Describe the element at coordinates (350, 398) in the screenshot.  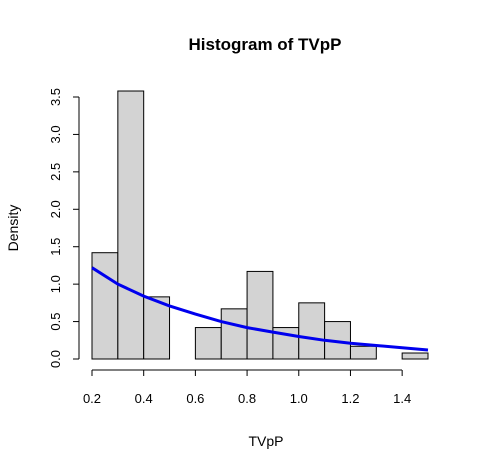
I see `x-tick-label-5: 1.2` at that location.